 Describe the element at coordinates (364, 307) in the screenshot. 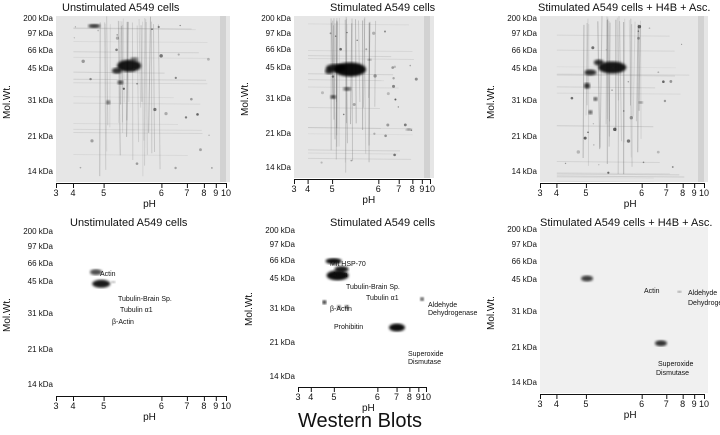

I see `blot-image` at that location.